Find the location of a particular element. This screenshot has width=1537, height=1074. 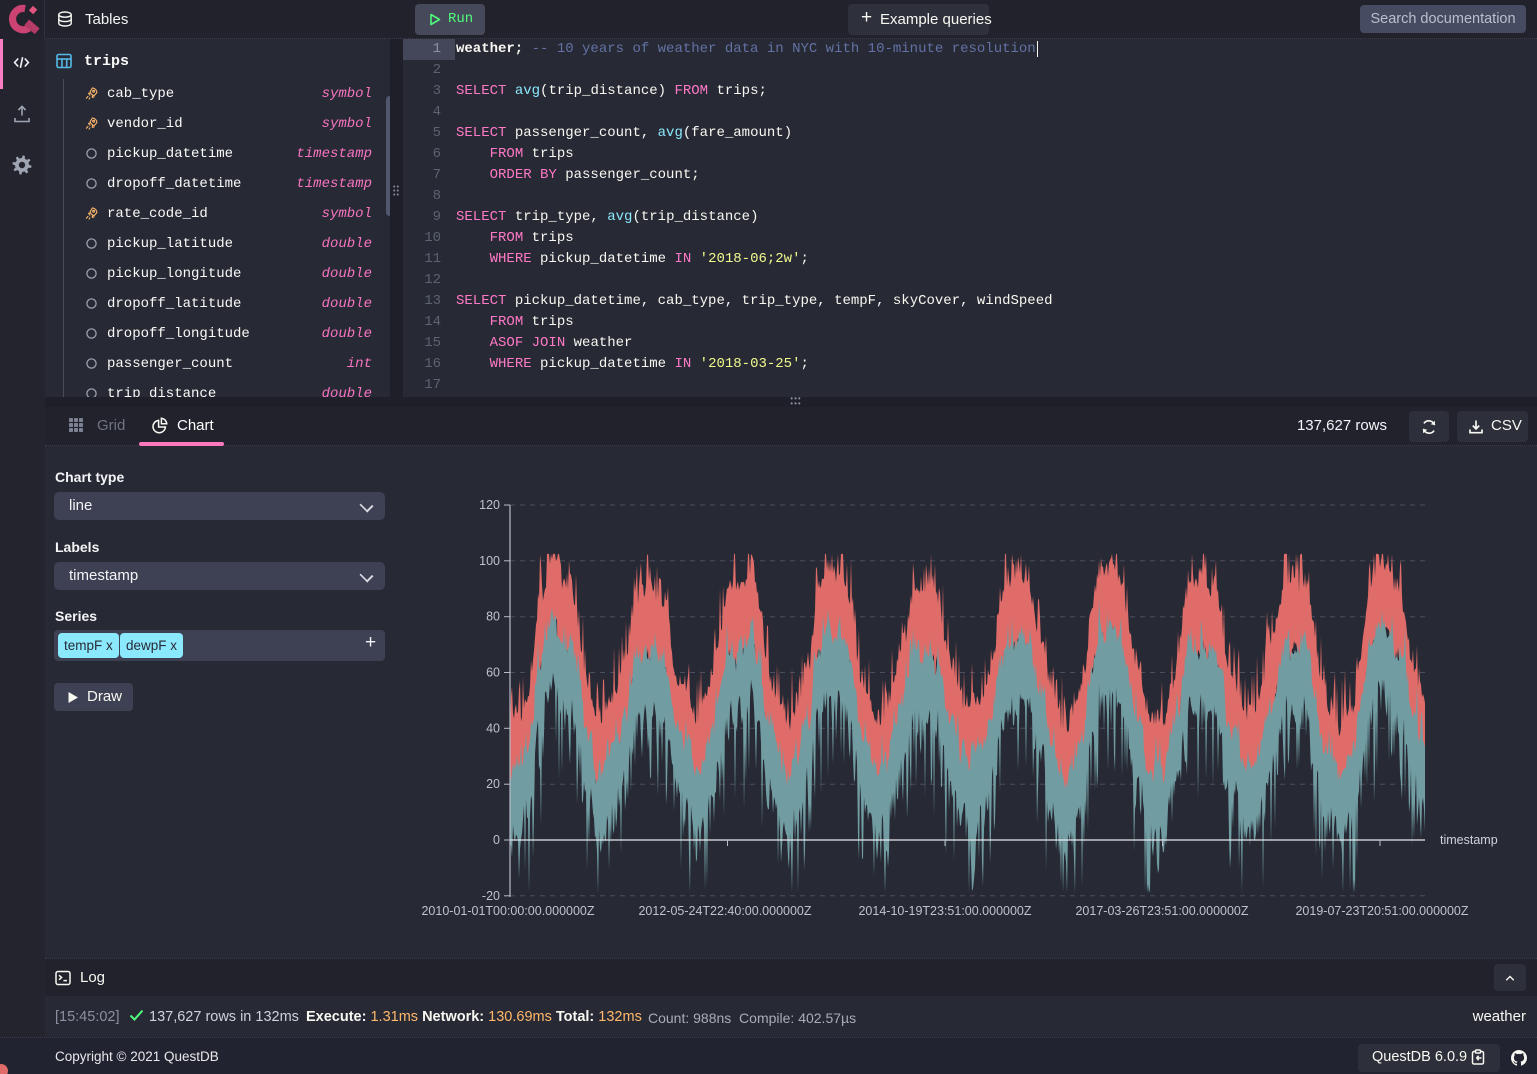

svg-text: 40 is located at coordinates (493, 728).